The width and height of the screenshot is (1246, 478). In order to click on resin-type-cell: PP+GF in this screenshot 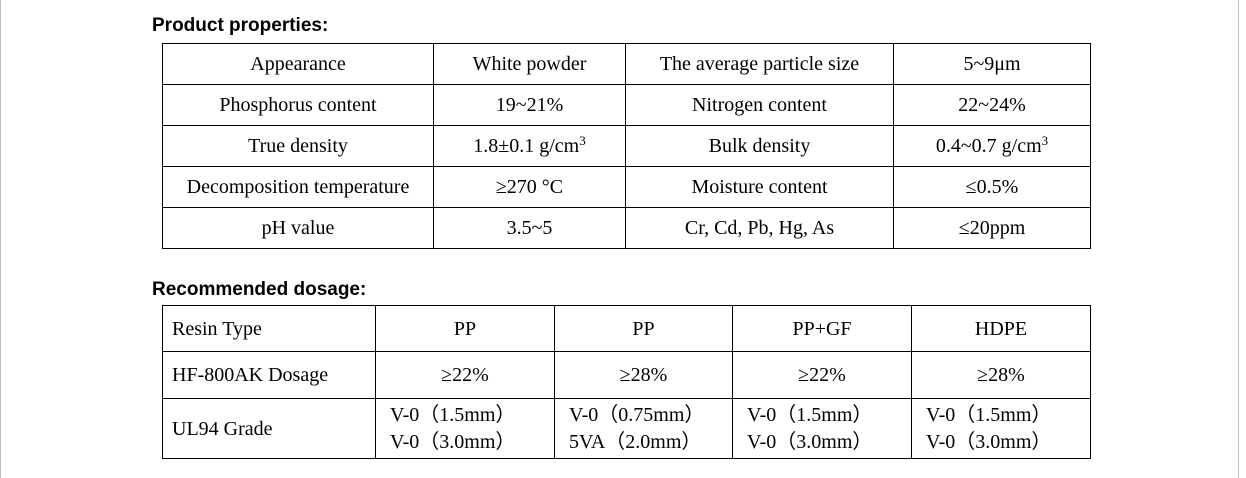, I will do `click(822, 328)`.